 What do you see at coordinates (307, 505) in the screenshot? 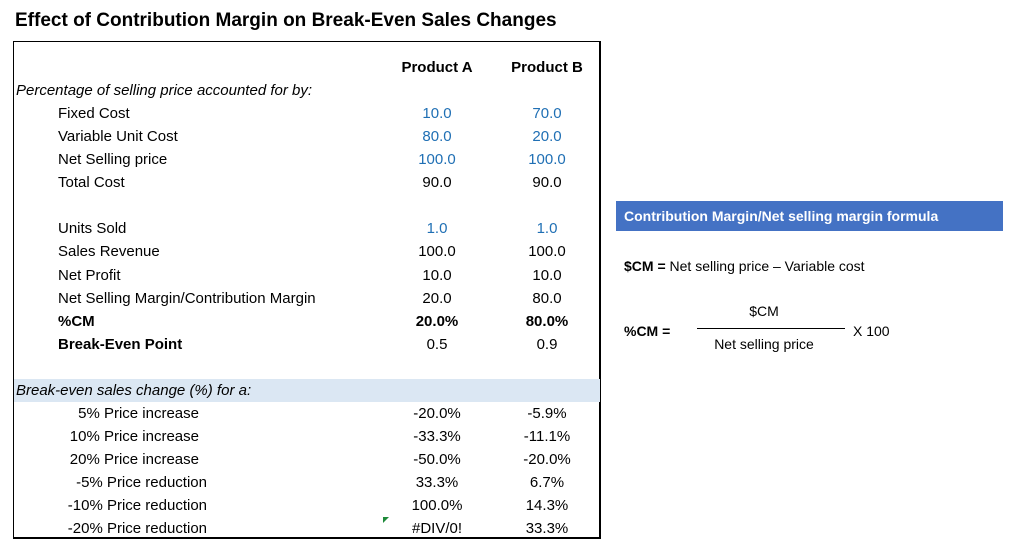
I see `table-row: -10% Price reduction 100.0% 14.3%` at bounding box center [307, 505].